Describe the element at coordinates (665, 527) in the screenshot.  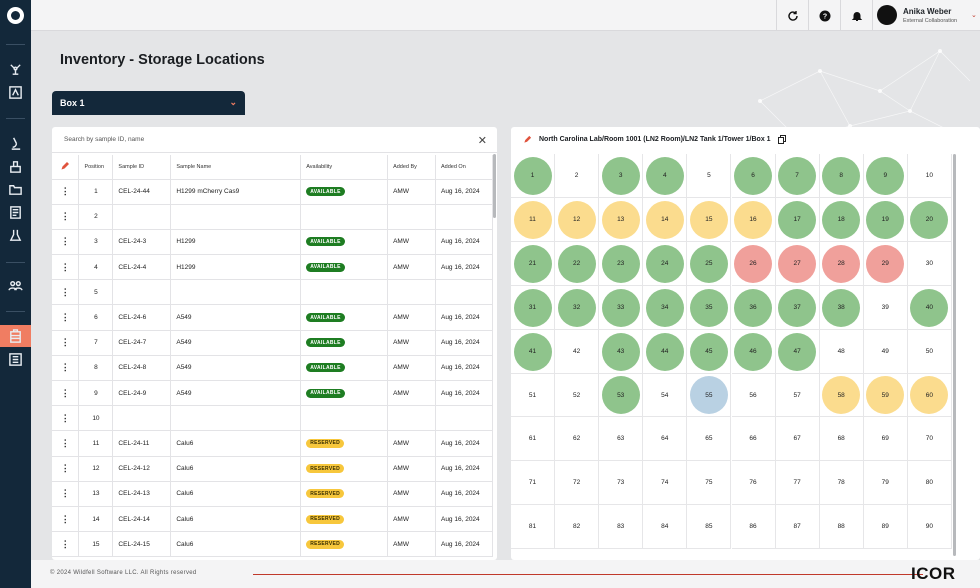
I see `grid-position: 84` at that location.